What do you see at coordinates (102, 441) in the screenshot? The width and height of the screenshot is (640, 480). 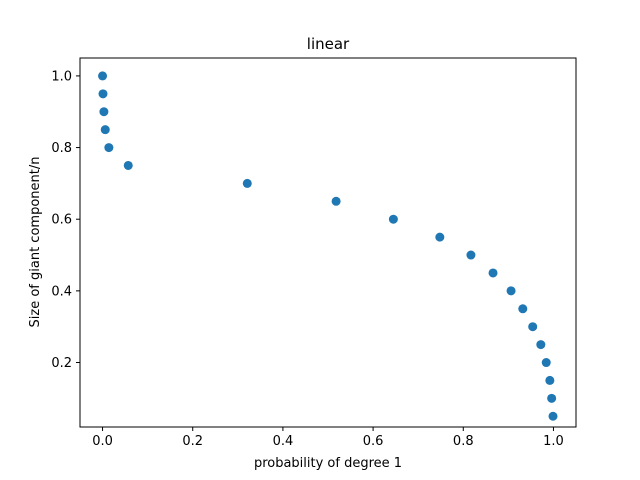 I see `x-tick-label: 0.0` at bounding box center [102, 441].